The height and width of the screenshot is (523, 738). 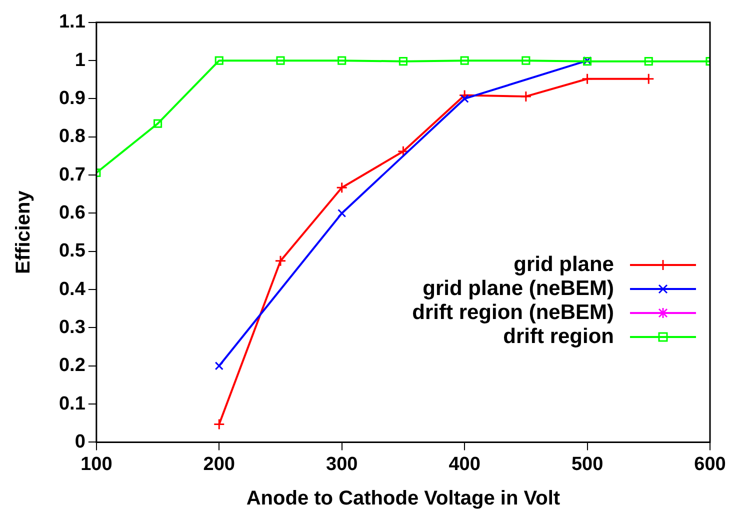 I want to click on x-tick-label: 400, so click(x=464, y=464).